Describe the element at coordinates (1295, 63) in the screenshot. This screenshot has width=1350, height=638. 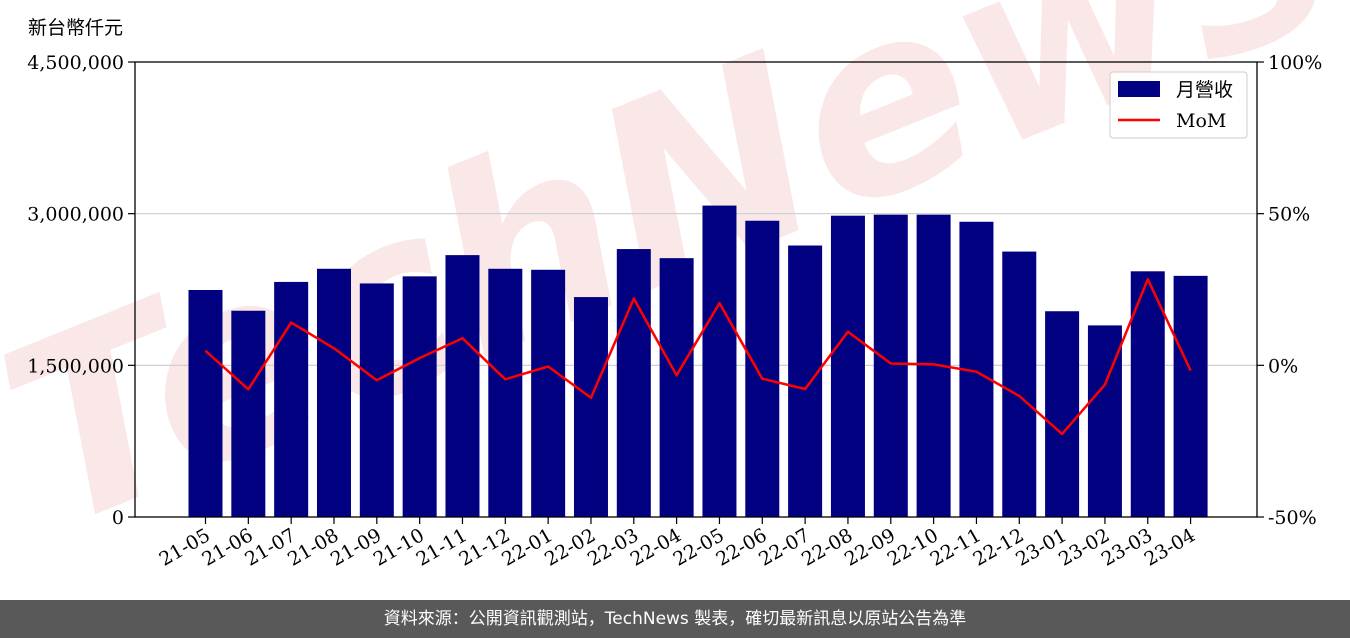
I see `y-right-tick-label: 100%` at that location.